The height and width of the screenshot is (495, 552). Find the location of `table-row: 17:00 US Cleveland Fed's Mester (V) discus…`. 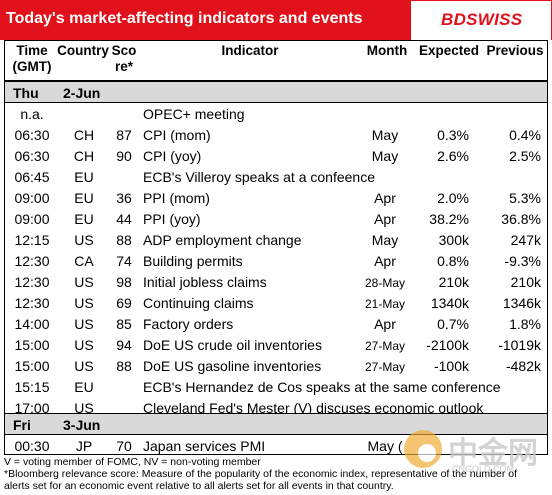

table-row: 17:00 US Cleveland Fed's Mester (V) discus… is located at coordinates (276, 408).